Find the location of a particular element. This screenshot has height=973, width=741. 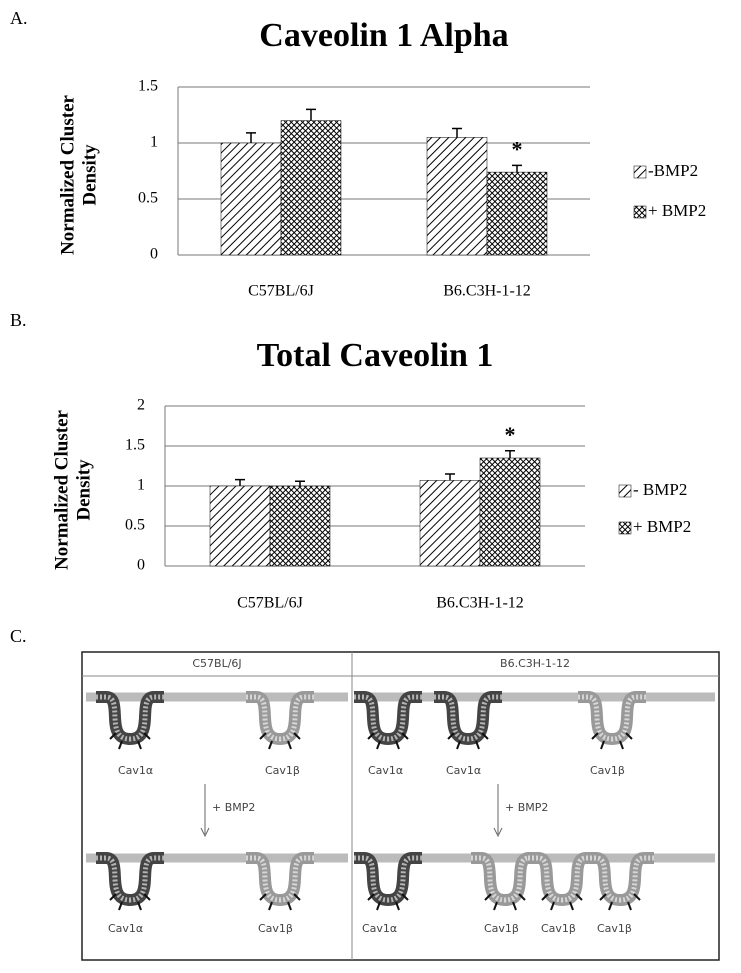

panel-label: A. is located at coordinates (19, 18).